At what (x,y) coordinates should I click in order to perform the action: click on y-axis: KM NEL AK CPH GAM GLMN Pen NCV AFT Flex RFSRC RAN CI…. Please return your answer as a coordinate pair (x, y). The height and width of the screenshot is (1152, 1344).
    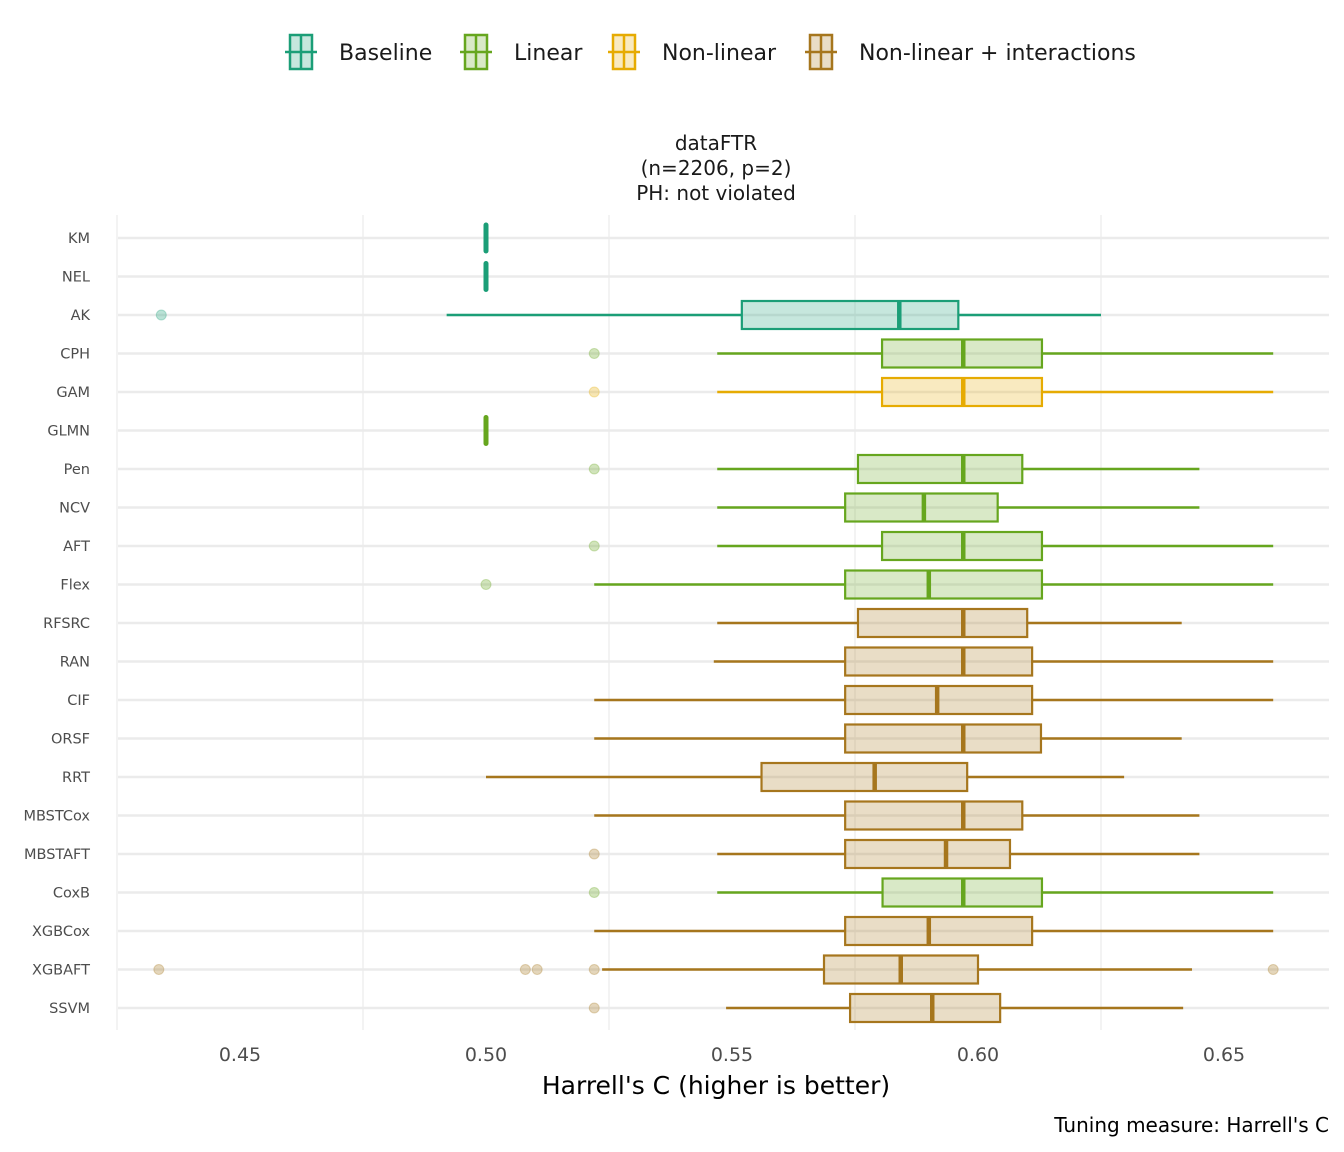
    Looking at the image, I should click on (56, 624).